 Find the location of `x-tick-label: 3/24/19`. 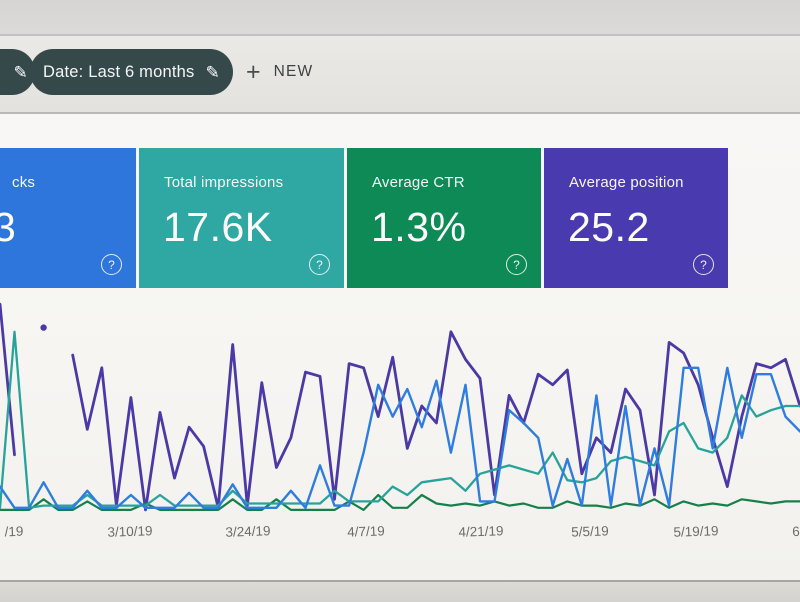

x-tick-label: 3/24/19 is located at coordinates (248, 531).